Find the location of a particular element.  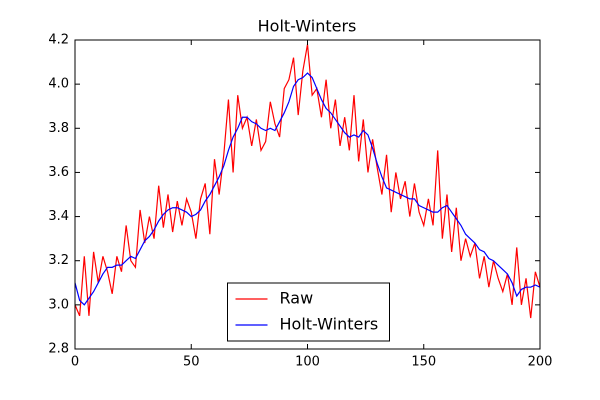

legend-label: Holt-Winters is located at coordinates (329, 324).